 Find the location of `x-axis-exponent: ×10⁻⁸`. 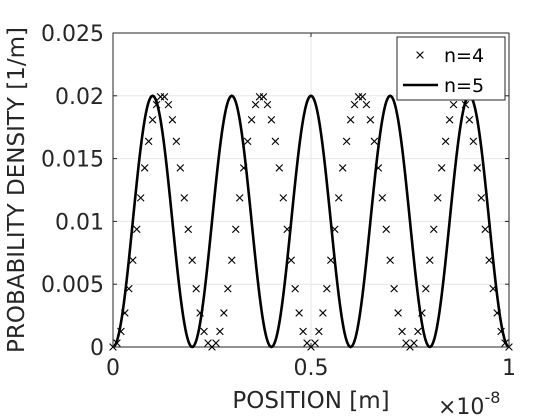

x-axis-exponent: ×10⁻⁸ is located at coordinates (469, 404).